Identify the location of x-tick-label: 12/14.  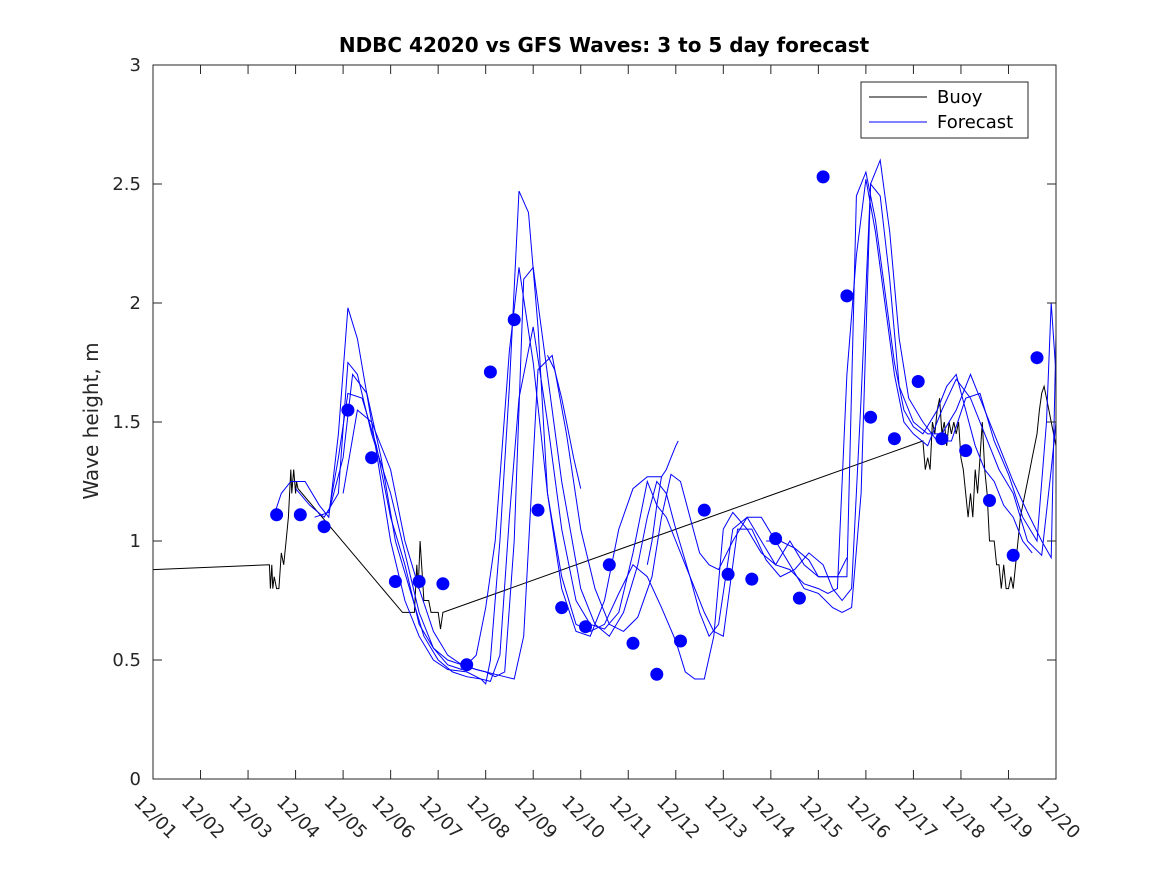
(773, 818).